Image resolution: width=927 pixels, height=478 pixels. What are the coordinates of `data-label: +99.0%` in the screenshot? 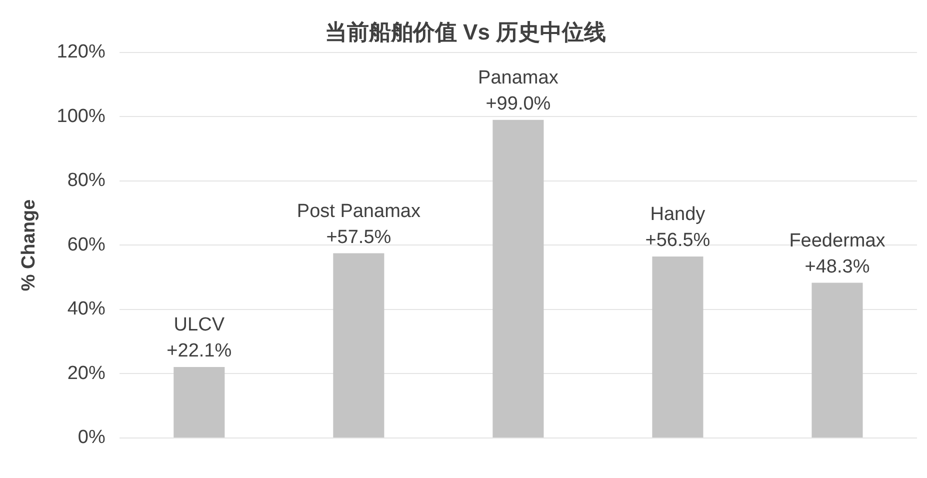 It's located at (518, 104).